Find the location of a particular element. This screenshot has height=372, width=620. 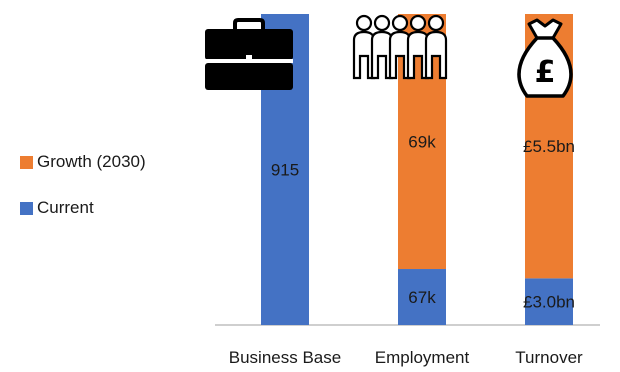

legend-label-growth: Growth (2030) is located at coordinates (91, 161).